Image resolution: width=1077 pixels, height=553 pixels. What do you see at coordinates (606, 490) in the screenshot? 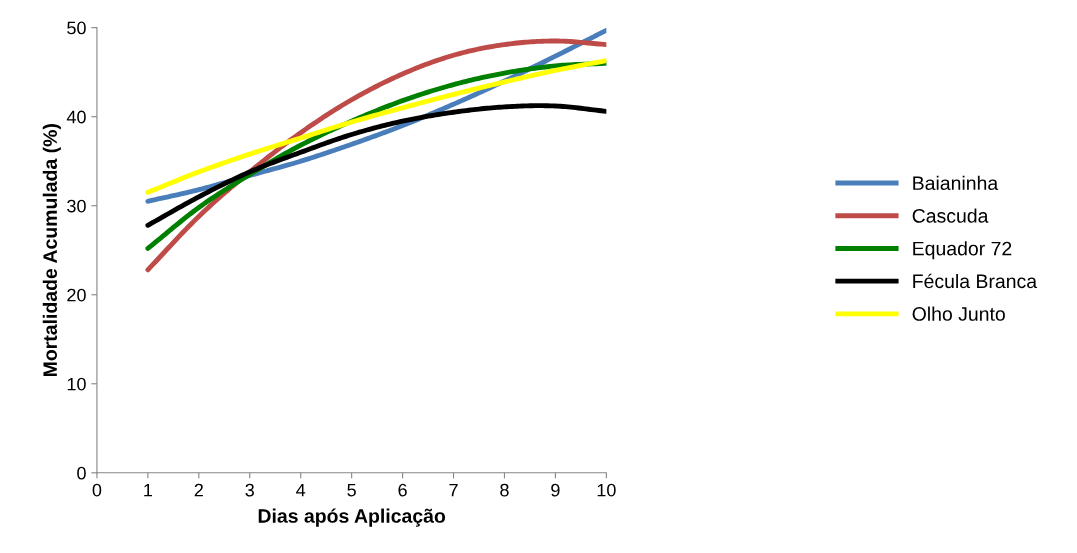
I see `x-tick-label: 10` at bounding box center [606, 490].